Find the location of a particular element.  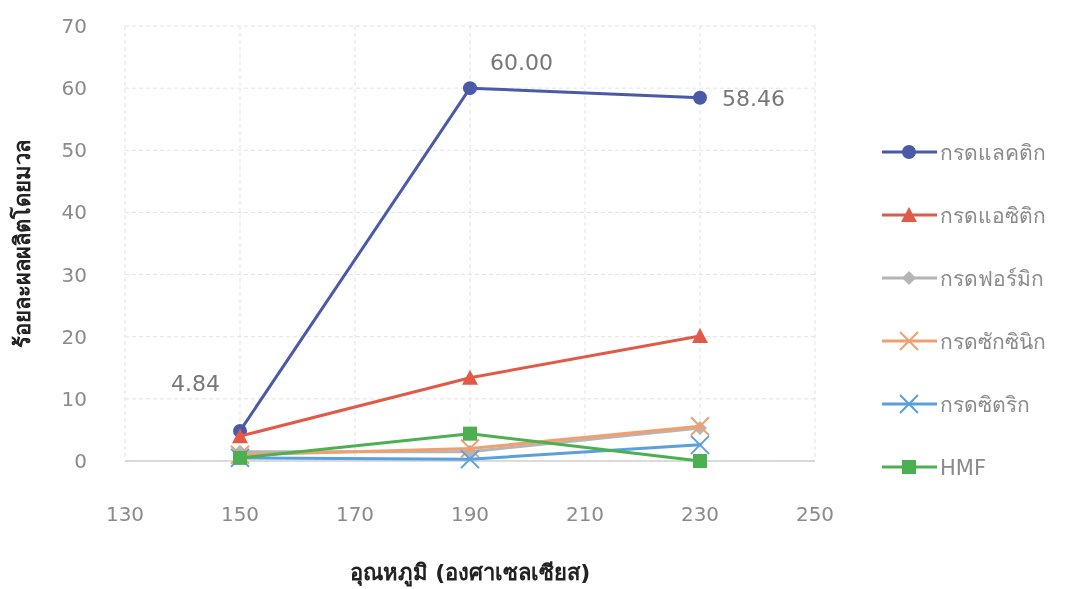

y-tick-label: 40 is located at coordinates (74, 212).